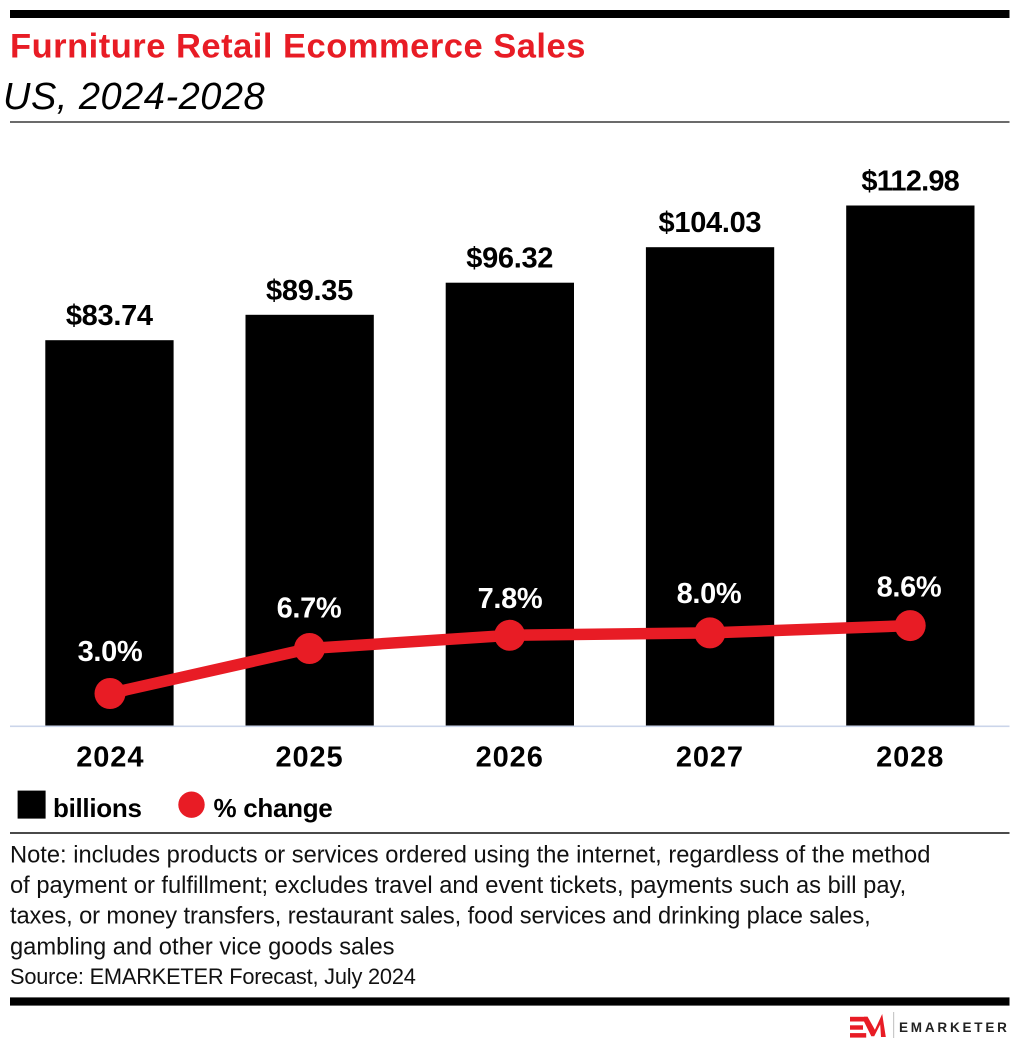 The height and width of the screenshot is (1048, 1020). Describe the element at coordinates (309, 291) in the screenshot. I see `svg-text: $89.35` at that location.